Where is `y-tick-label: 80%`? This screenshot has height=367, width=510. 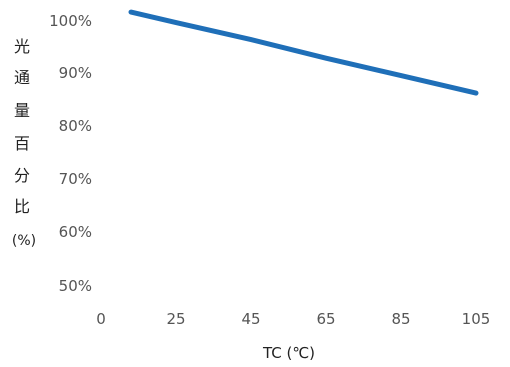 y-tick-label: 80% is located at coordinates (75, 126).